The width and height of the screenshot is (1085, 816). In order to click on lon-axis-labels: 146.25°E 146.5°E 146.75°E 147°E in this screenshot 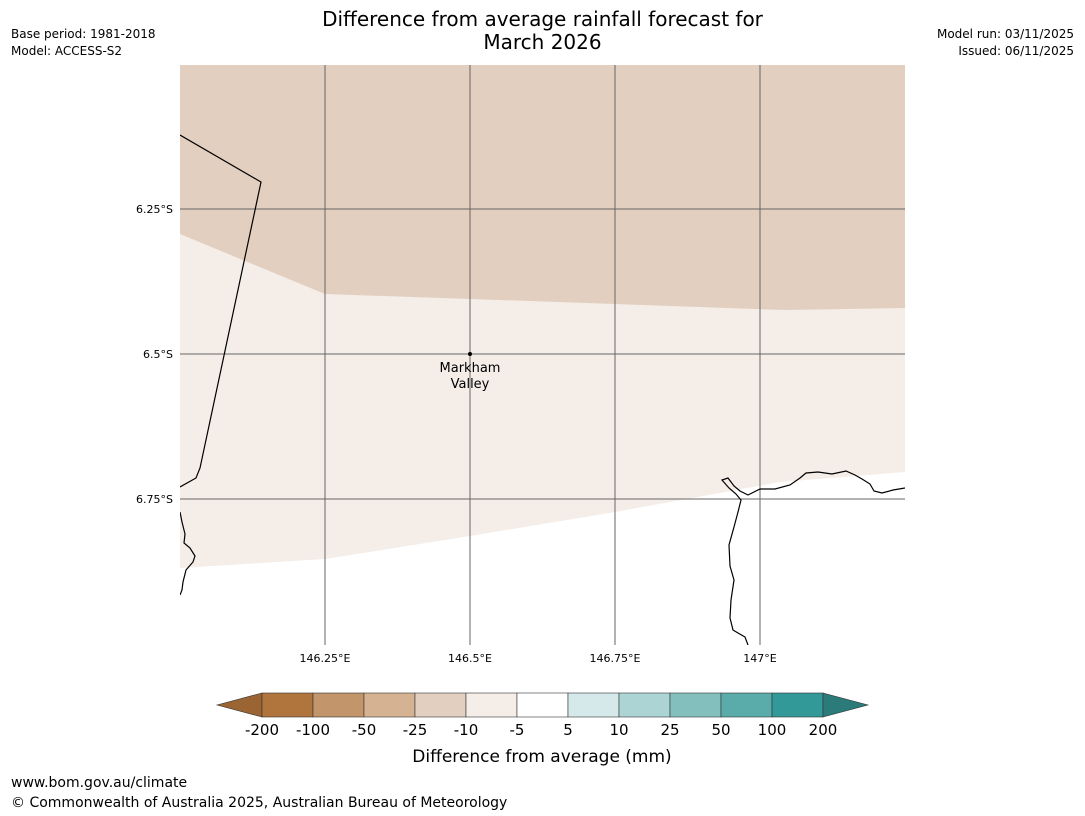, I will do `click(538, 658)`.